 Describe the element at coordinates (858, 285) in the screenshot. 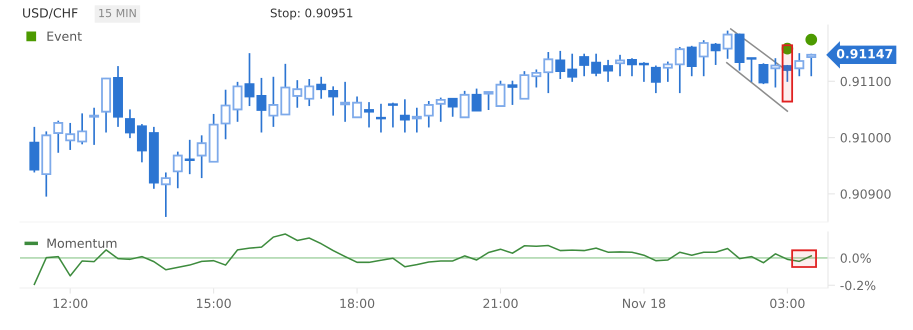

I see `y-tick-label: -0.2%` at that location.